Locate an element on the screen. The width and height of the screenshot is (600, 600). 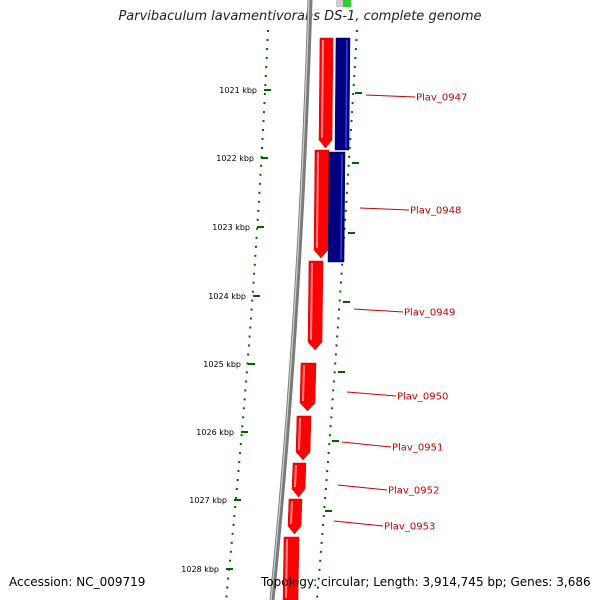
top-marker-green is located at coordinates (347, 3).